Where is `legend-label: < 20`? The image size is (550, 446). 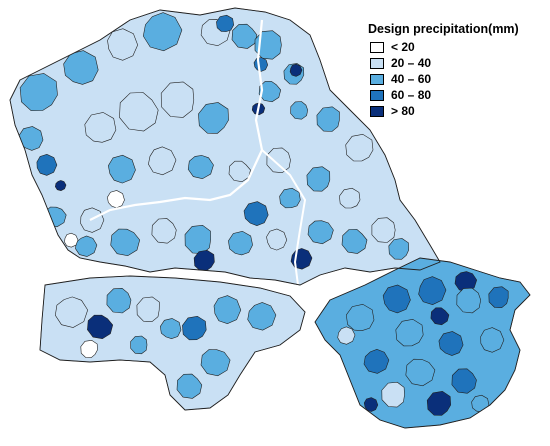
legend-label: < 20 is located at coordinates (403, 47).